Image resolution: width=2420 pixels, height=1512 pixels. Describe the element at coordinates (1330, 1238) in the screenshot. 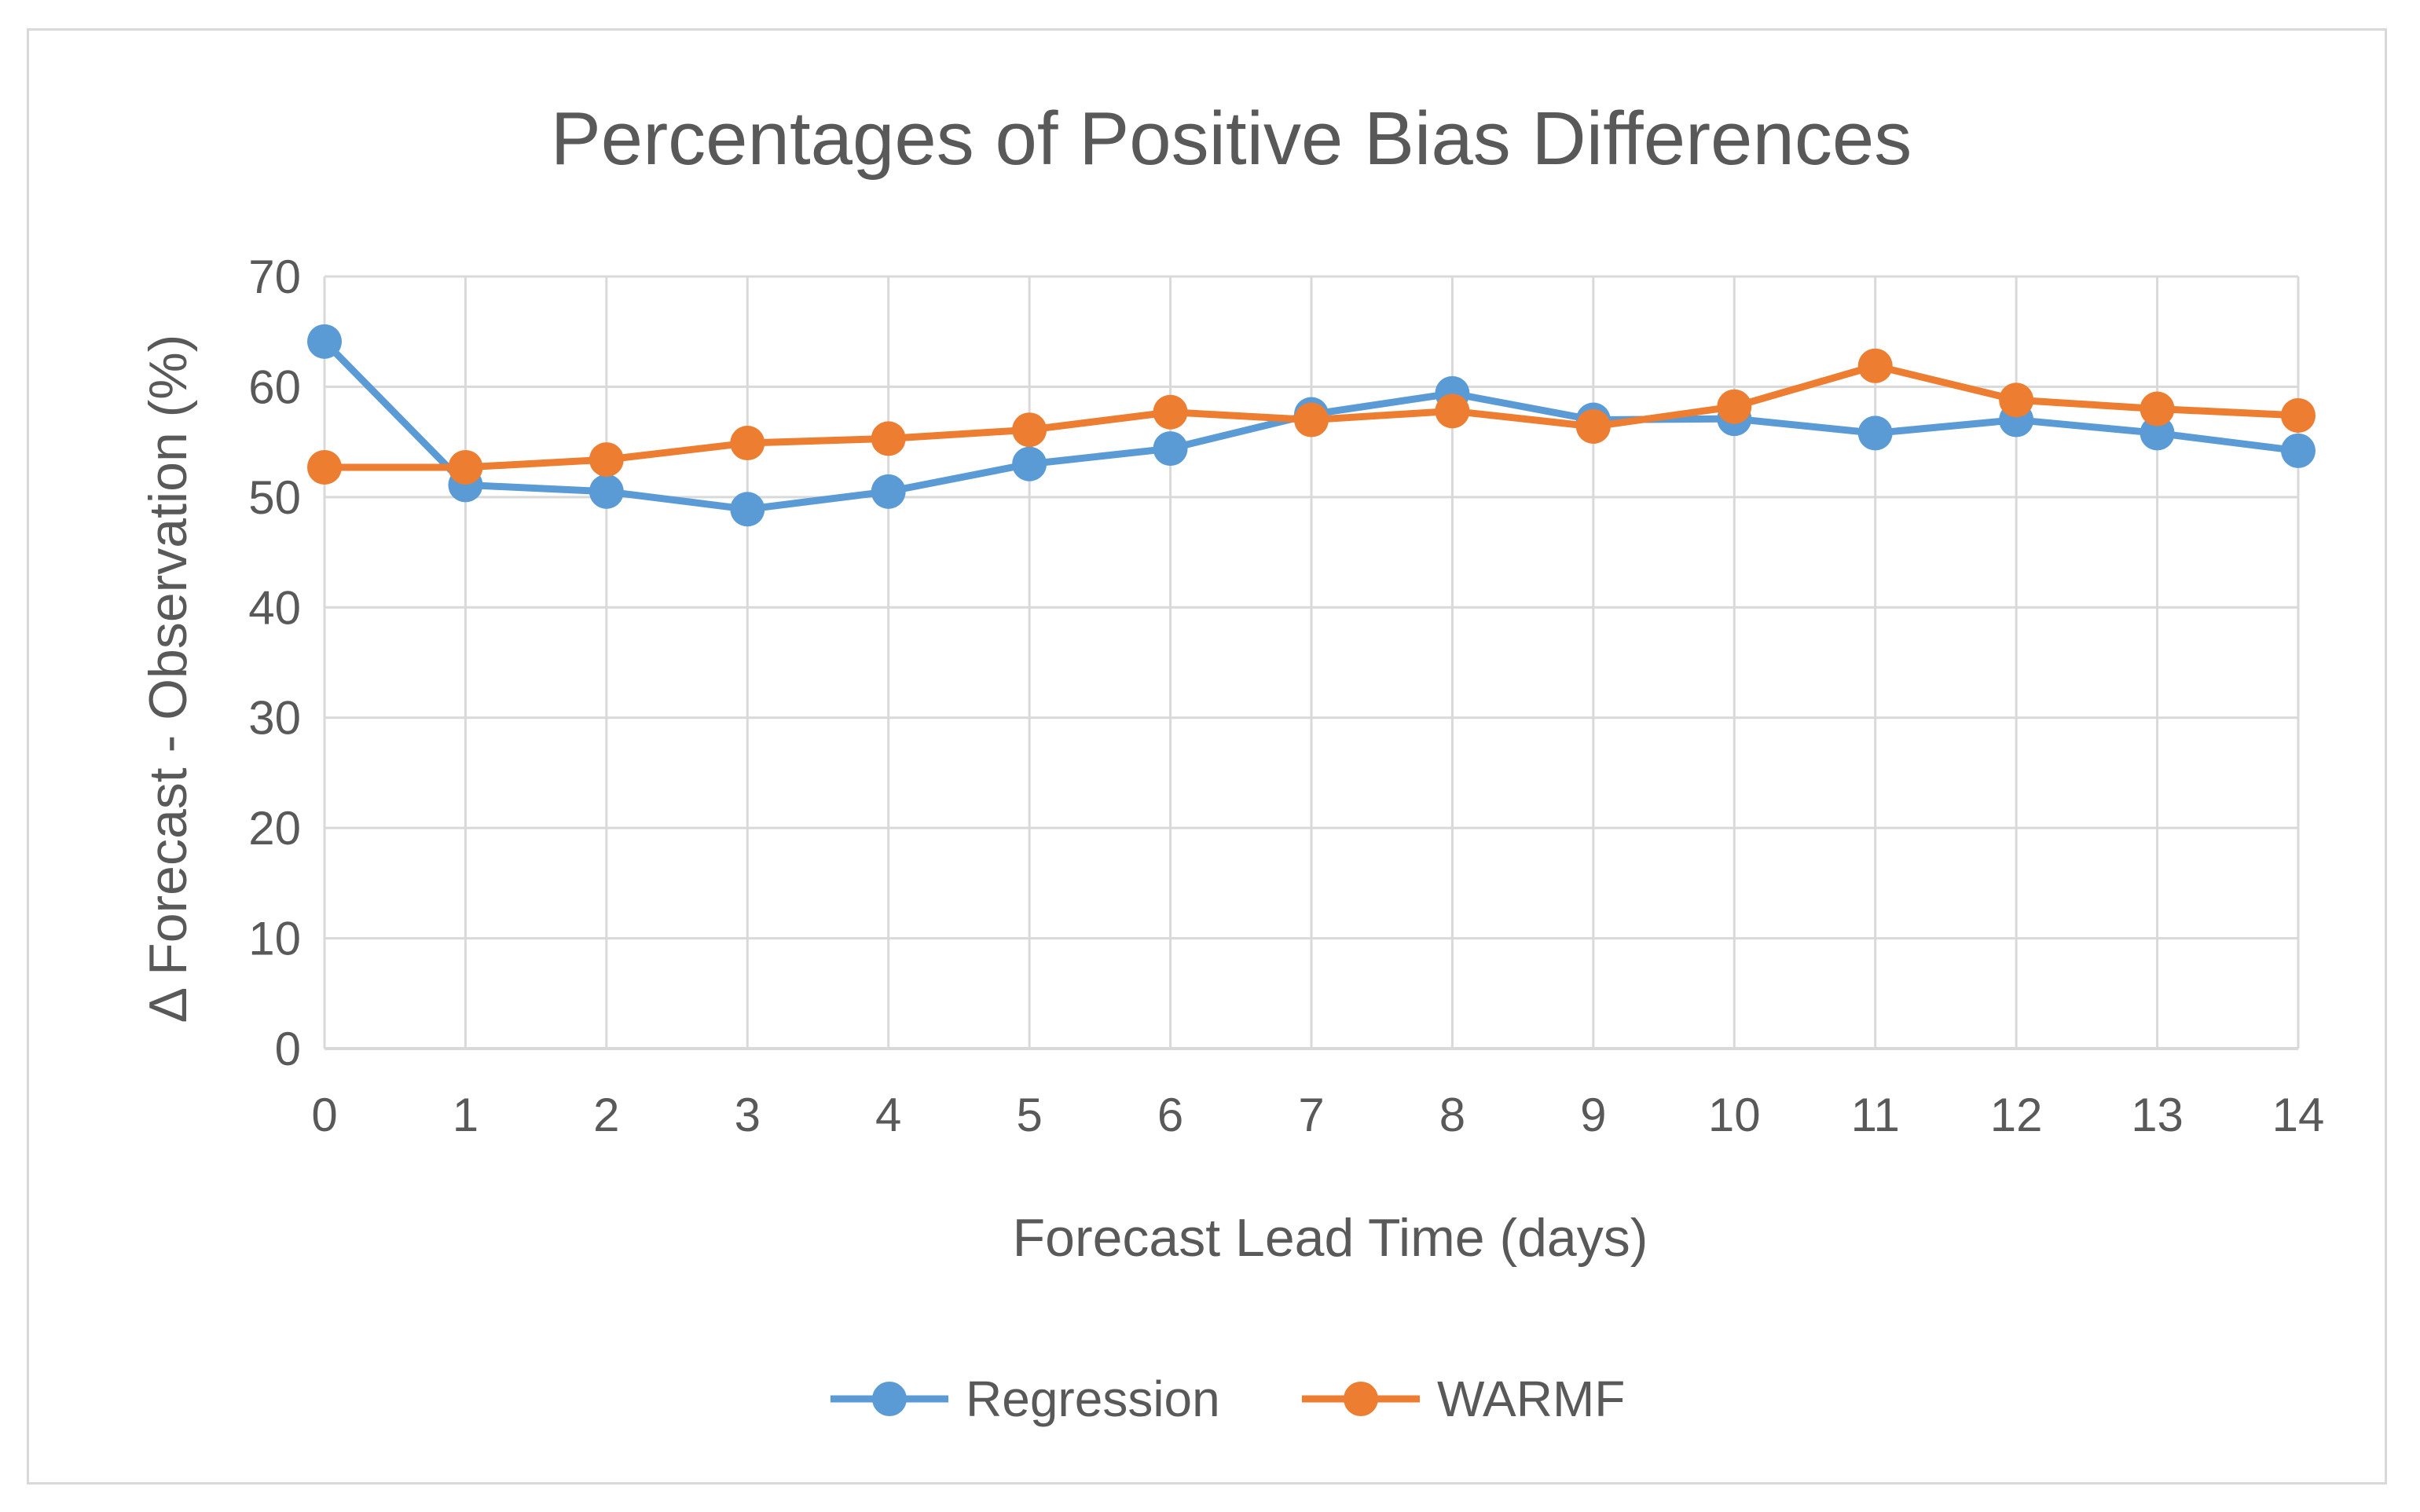

I see `x-axis-label: Forecast Lead Time (days)` at that location.